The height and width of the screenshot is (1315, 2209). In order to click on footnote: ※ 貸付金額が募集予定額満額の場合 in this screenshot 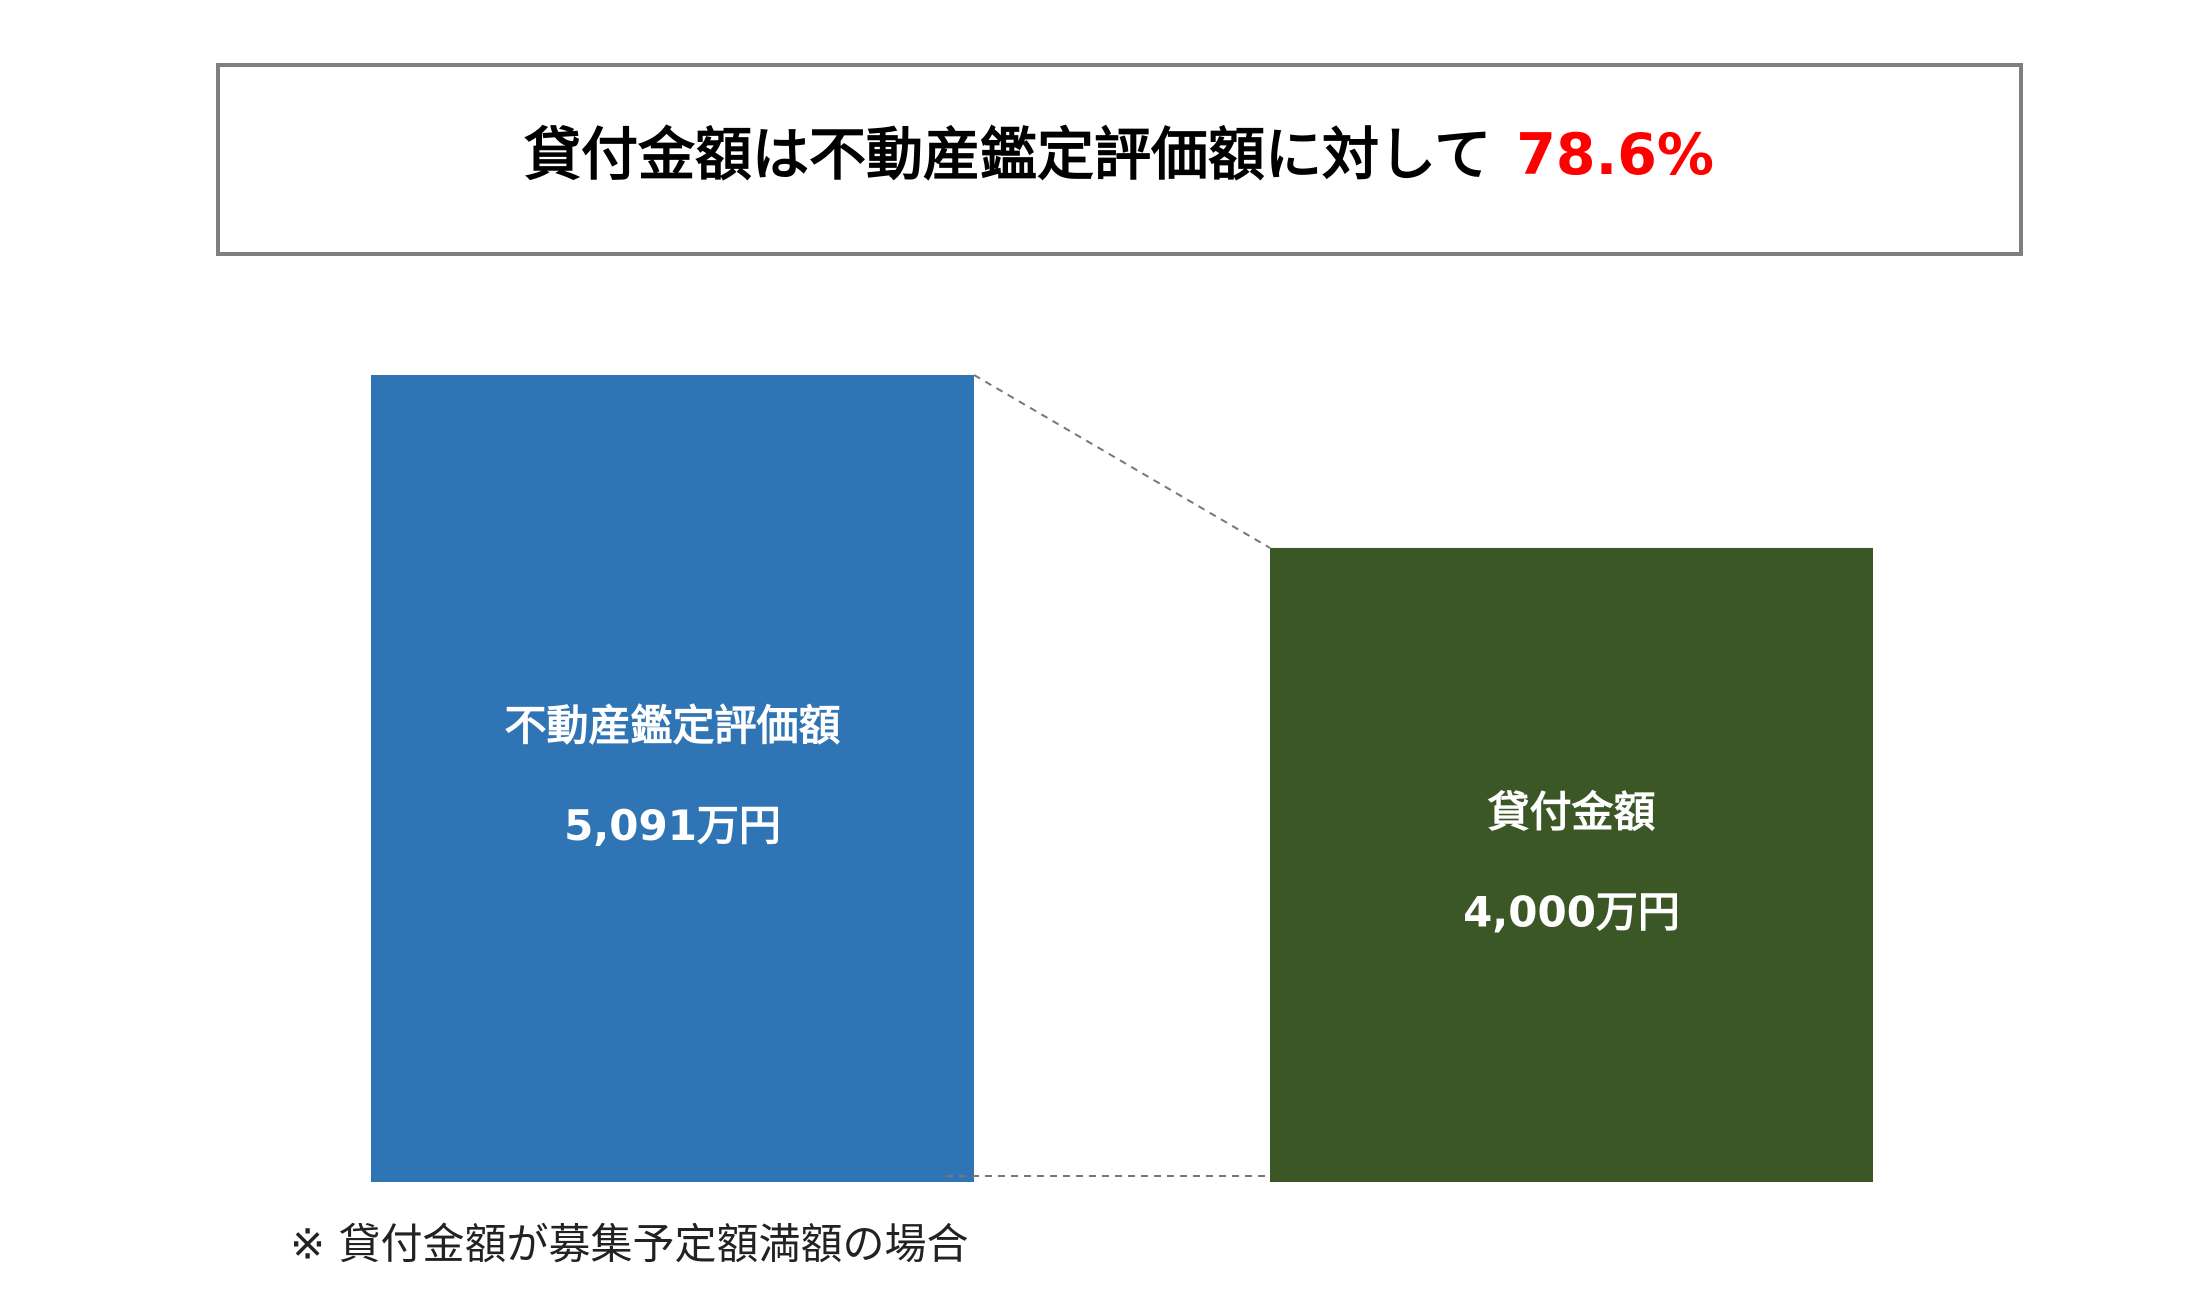, I will do `click(629, 1244)`.